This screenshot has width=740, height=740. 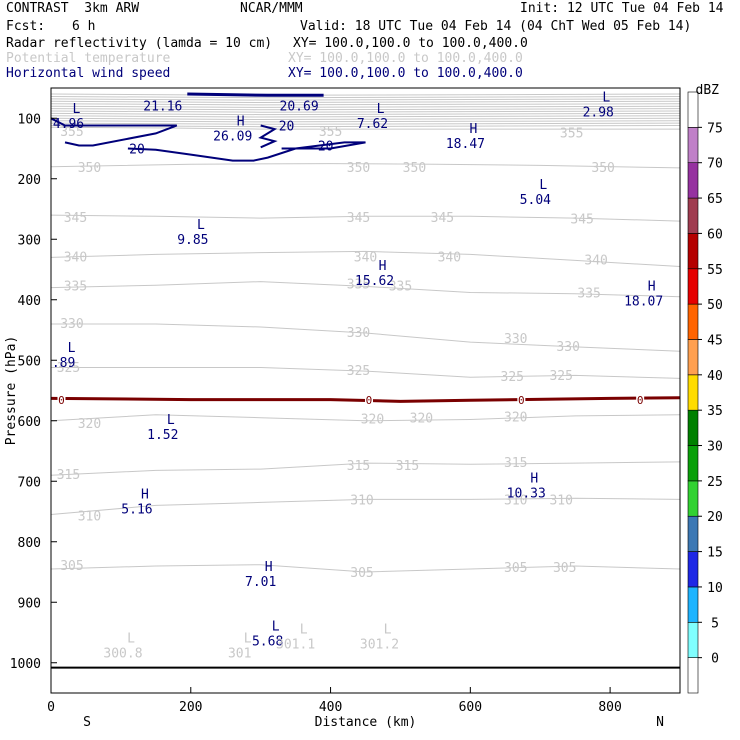 I want to click on y-axis-label: Pressure (hPa), so click(x=11, y=391).